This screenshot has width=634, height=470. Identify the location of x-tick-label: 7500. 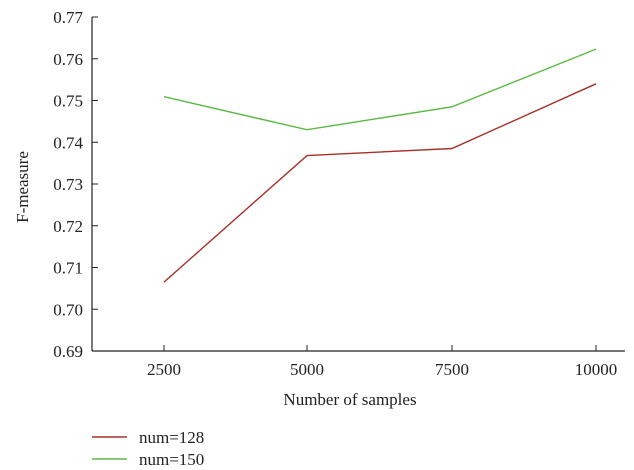
(452, 369).